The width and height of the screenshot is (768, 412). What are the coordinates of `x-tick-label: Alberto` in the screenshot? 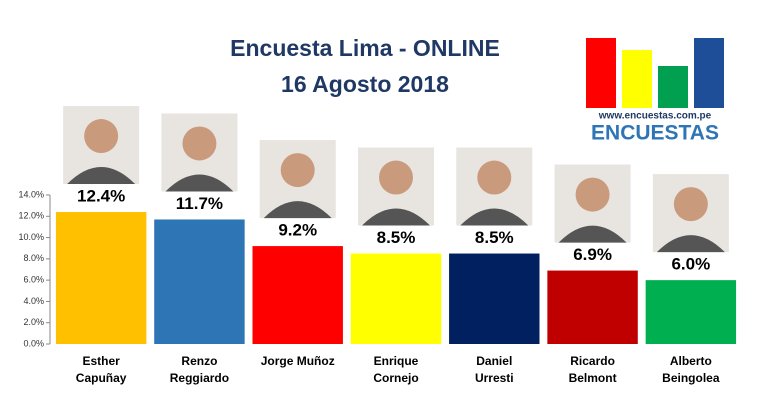 It's located at (691, 361).